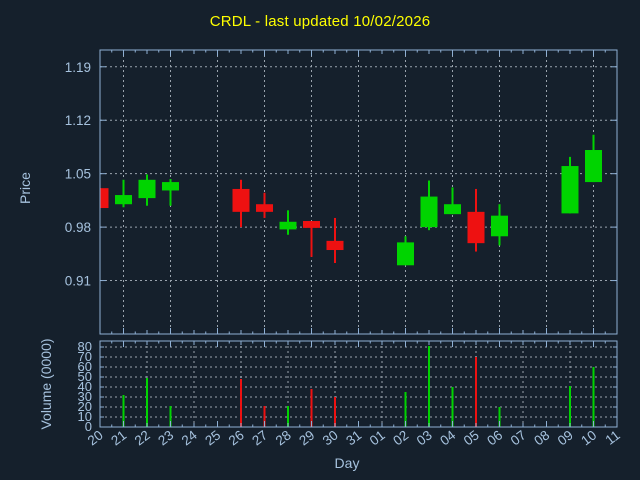 Image resolution: width=640 pixels, height=480 pixels. What do you see at coordinates (88, 426) in the screenshot?
I see `volume-tick-label: 0` at bounding box center [88, 426].